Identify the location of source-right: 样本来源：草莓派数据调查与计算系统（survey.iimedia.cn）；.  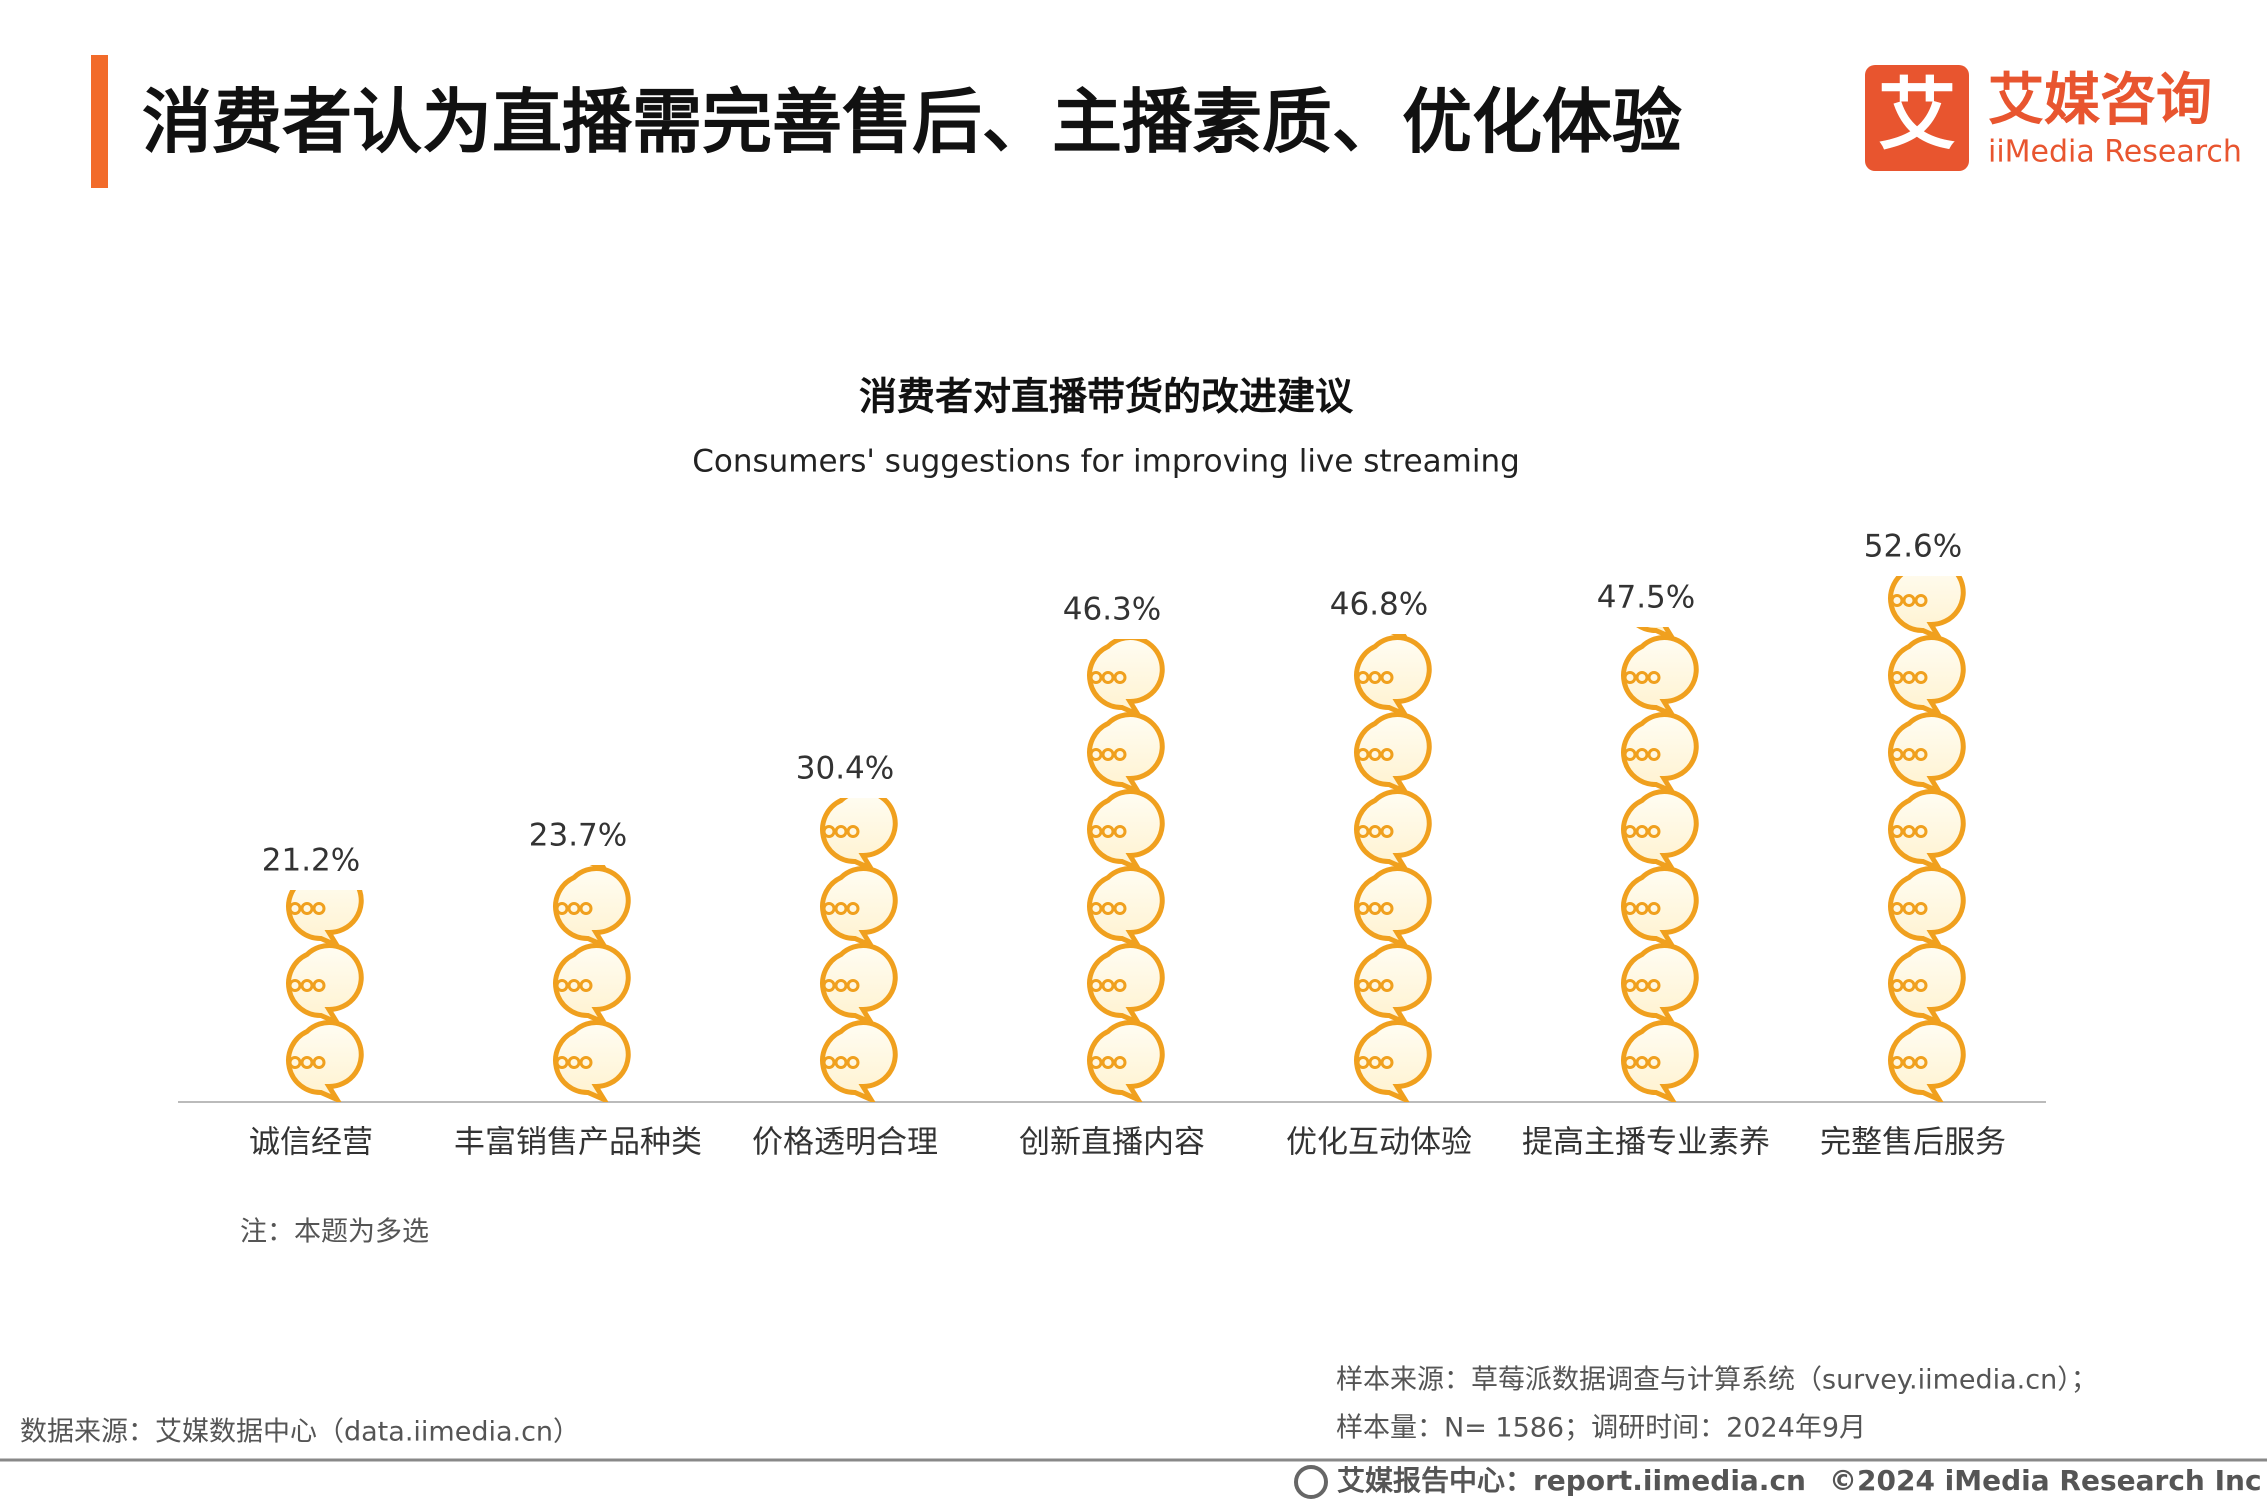
(1717, 1380).